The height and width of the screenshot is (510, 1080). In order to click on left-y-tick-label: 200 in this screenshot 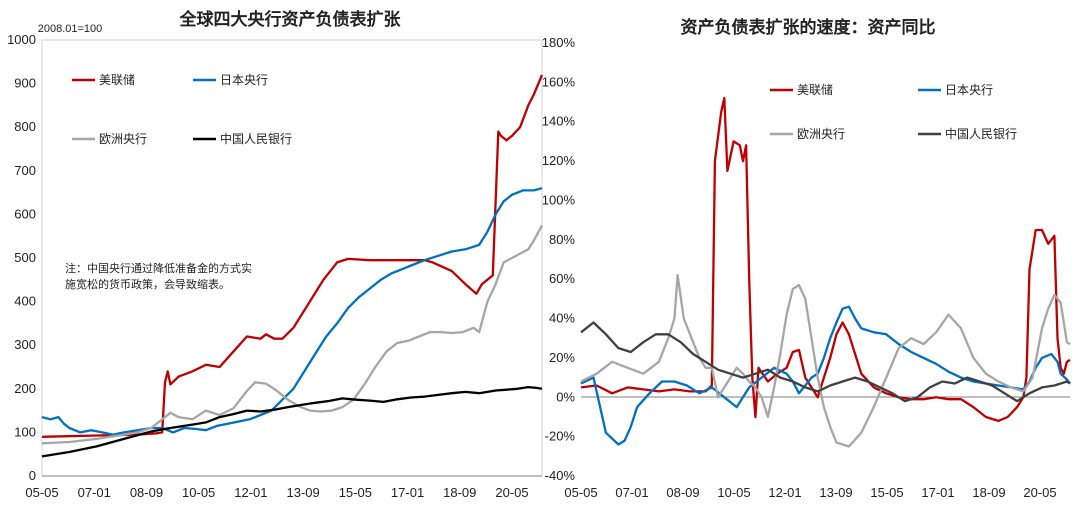, I will do `click(25, 388)`.